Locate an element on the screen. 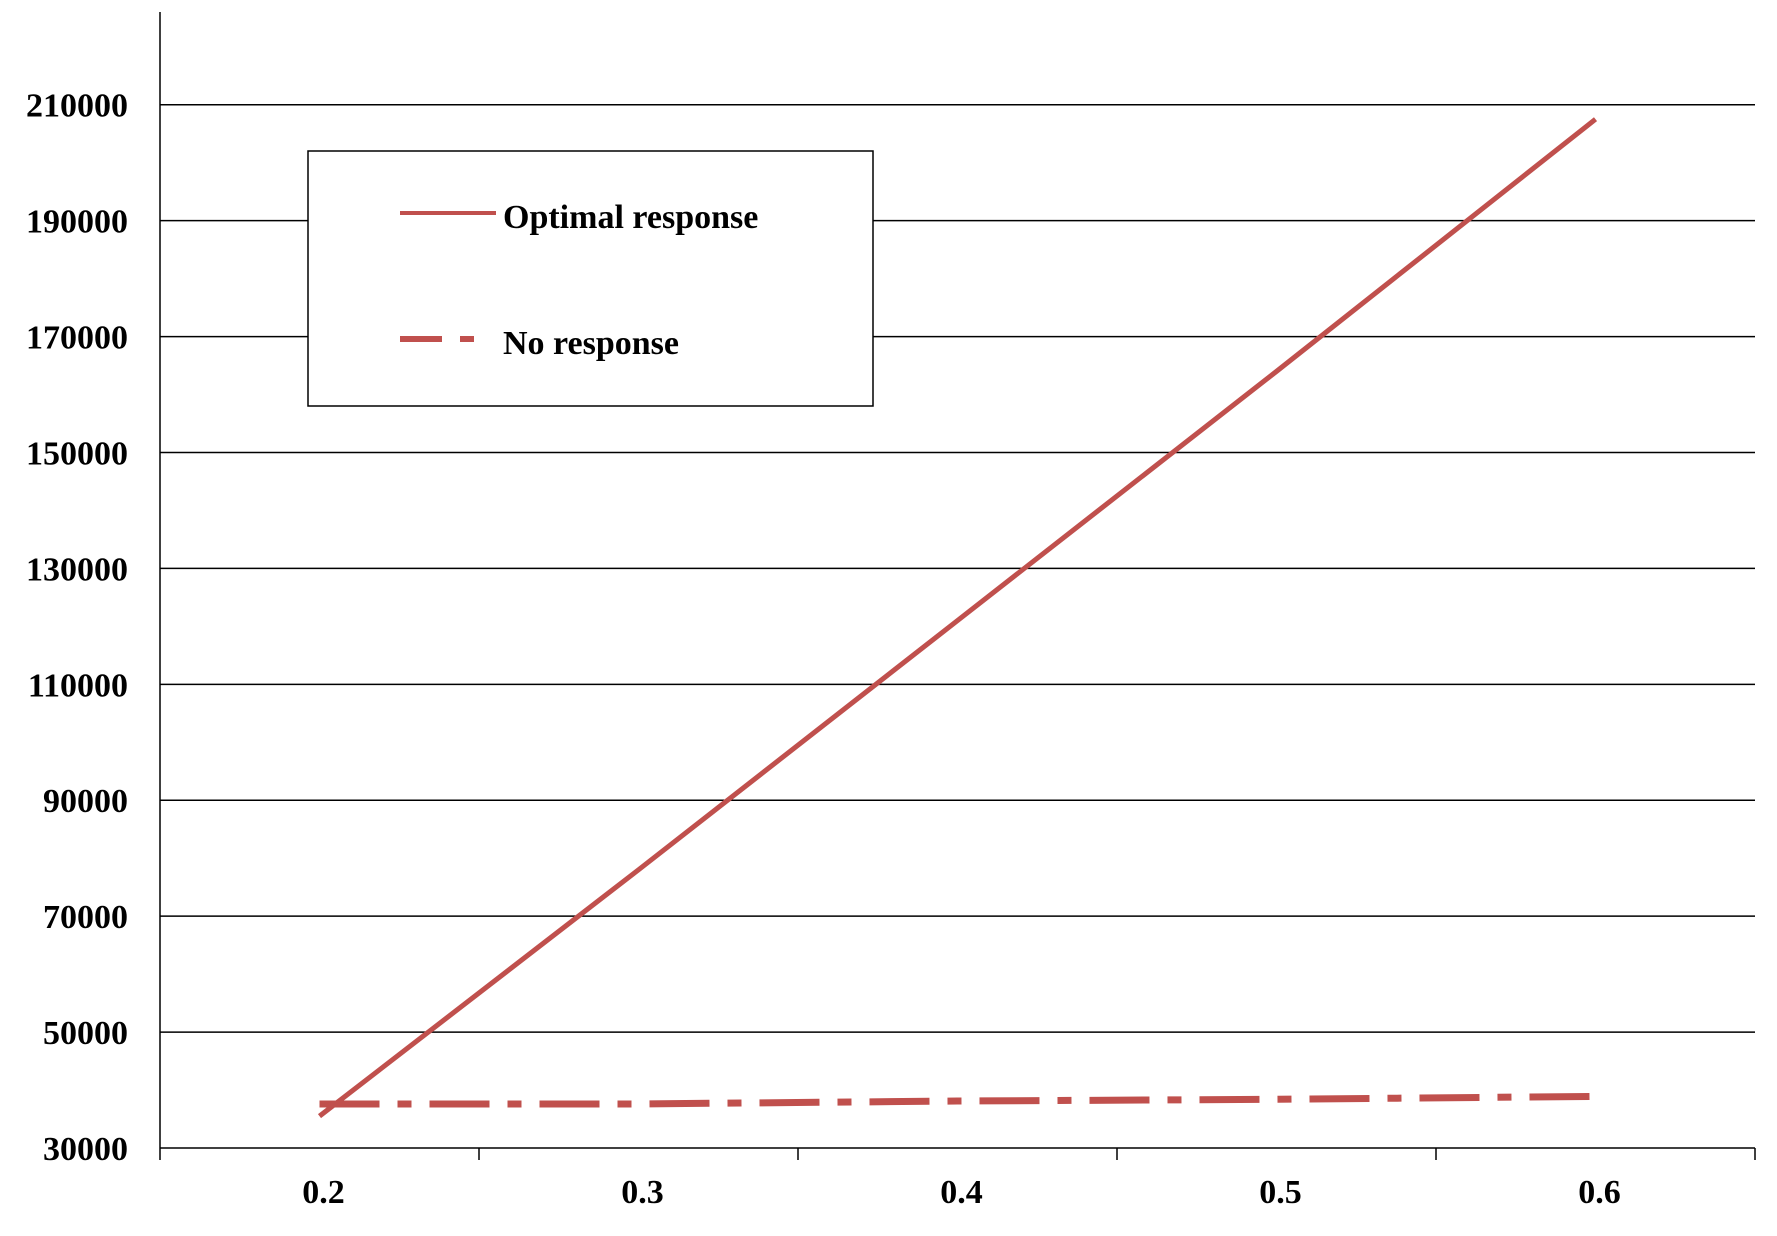 This screenshot has width=1777, height=1236. x-axis-tick-labels: 0.2 0.3 0.4 0.5 0.6 is located at coordinates (961, 1192).